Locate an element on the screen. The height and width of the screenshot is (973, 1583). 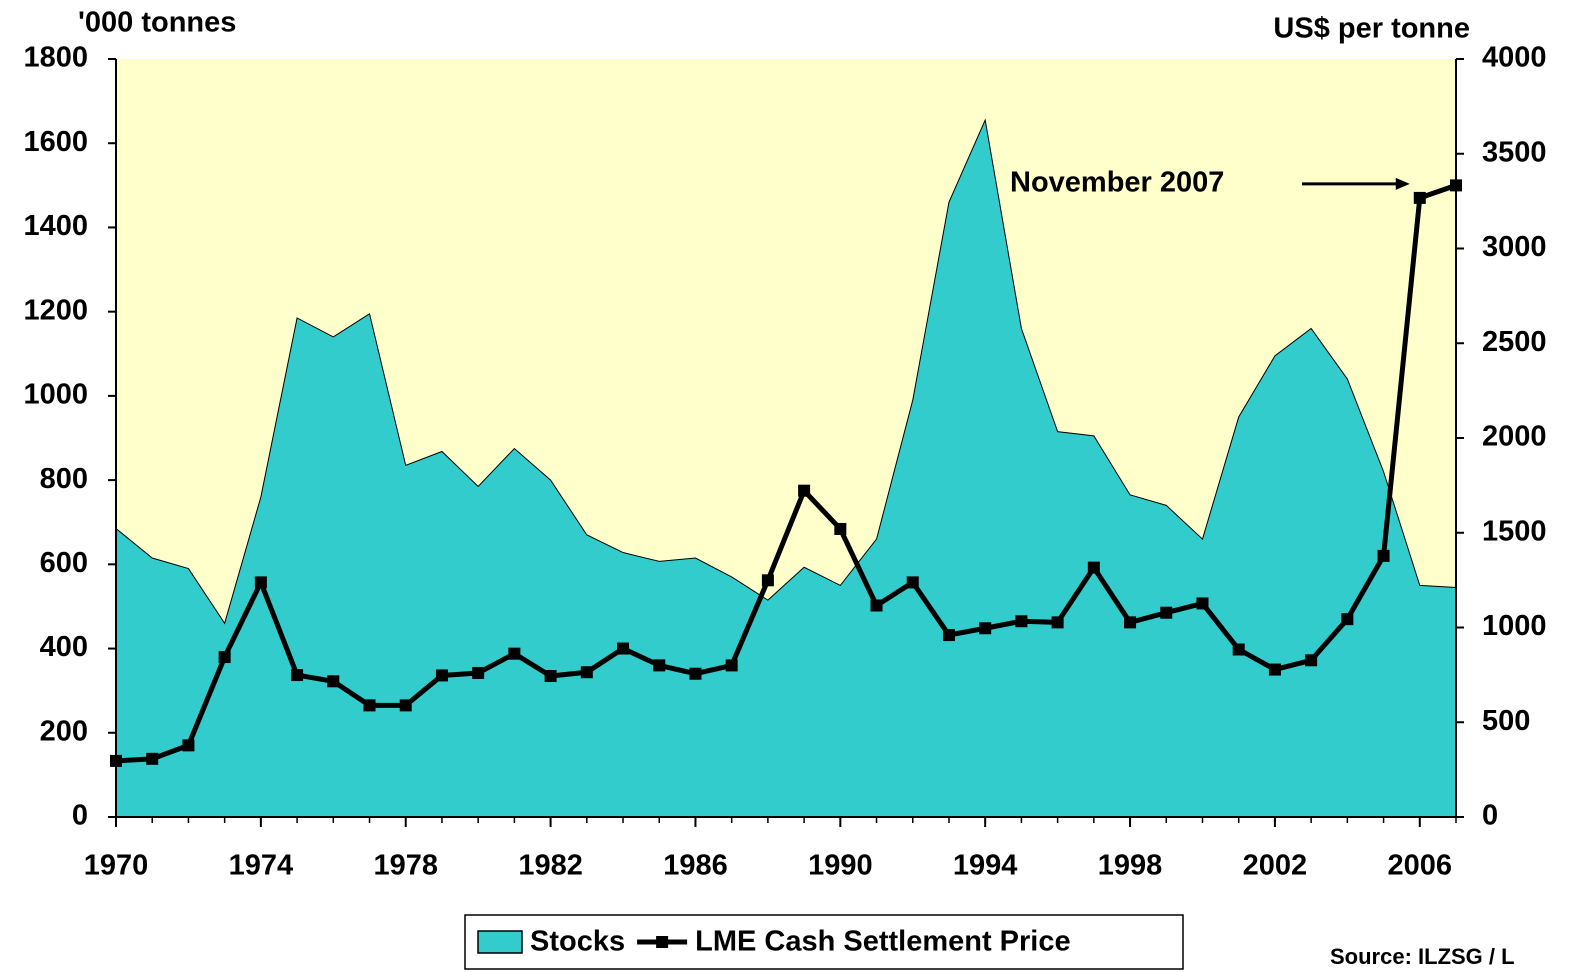
legend: Stocks LME Cash Settlement Price is located at coordinates (824, 942).